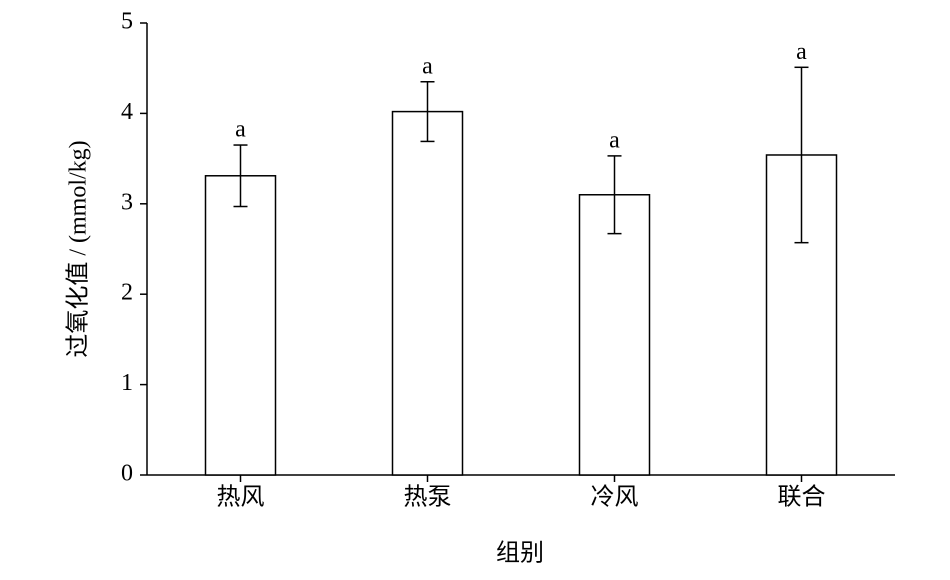  What do you see at coordinates (615, 497) in the screenshot?
I see `x-tick-label: 冷风` at bounding box center [615, 497].